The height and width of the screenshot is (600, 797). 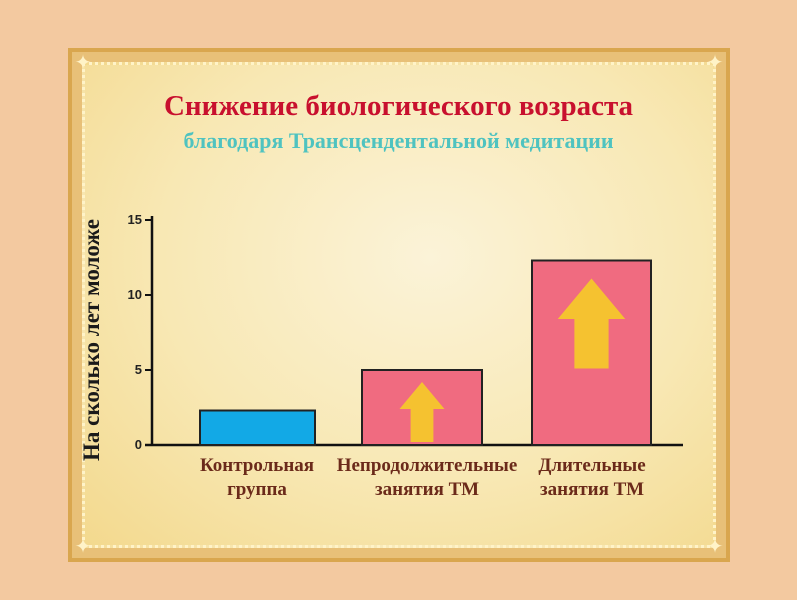 I want to click on y-tick-label: 5, so click(x=138, y=369).